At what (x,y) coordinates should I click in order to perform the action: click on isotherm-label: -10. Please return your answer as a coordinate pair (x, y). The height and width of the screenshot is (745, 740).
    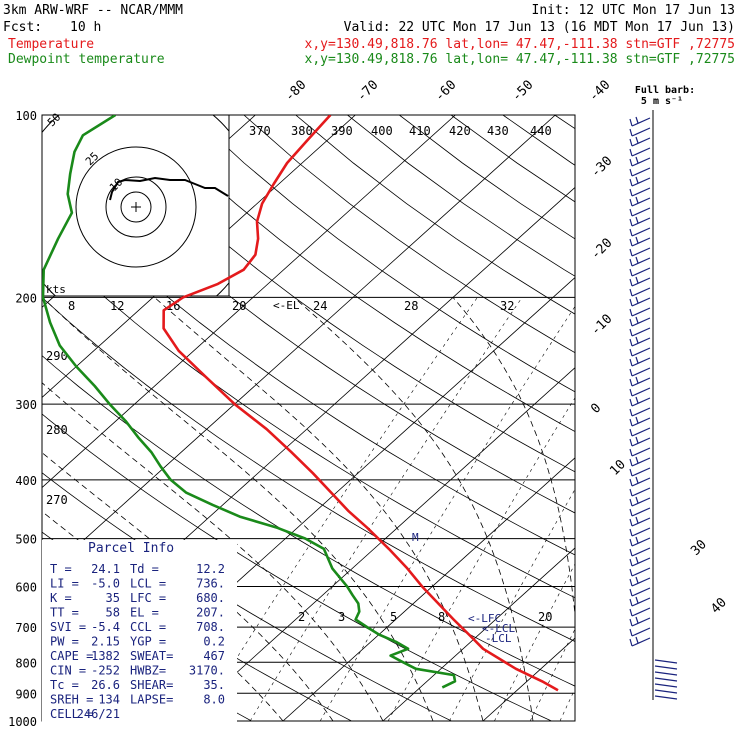
    Looking at the image, I should click on (601, 325).